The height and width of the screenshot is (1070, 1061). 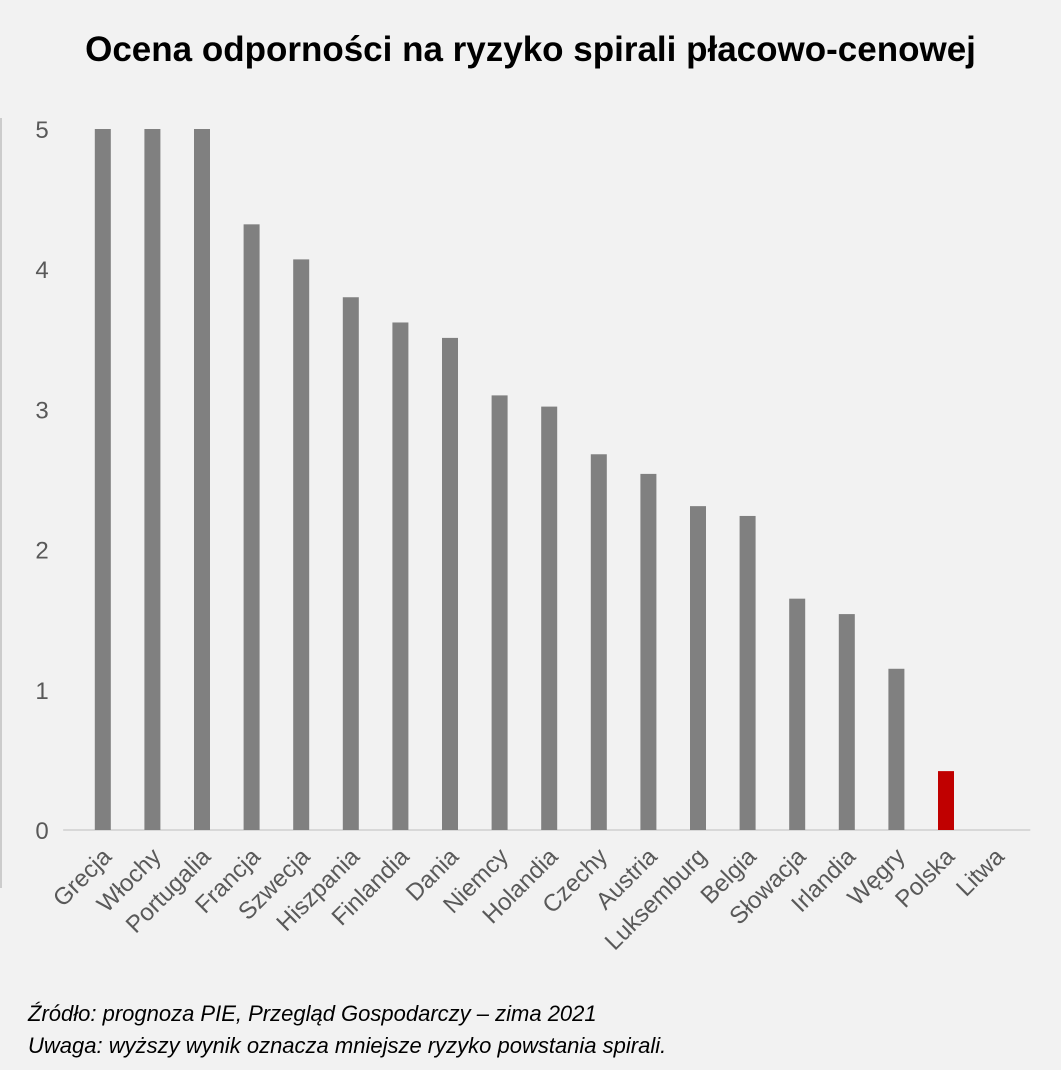 I want to click on y-tick-label: 2, so click(x=41, y=551).